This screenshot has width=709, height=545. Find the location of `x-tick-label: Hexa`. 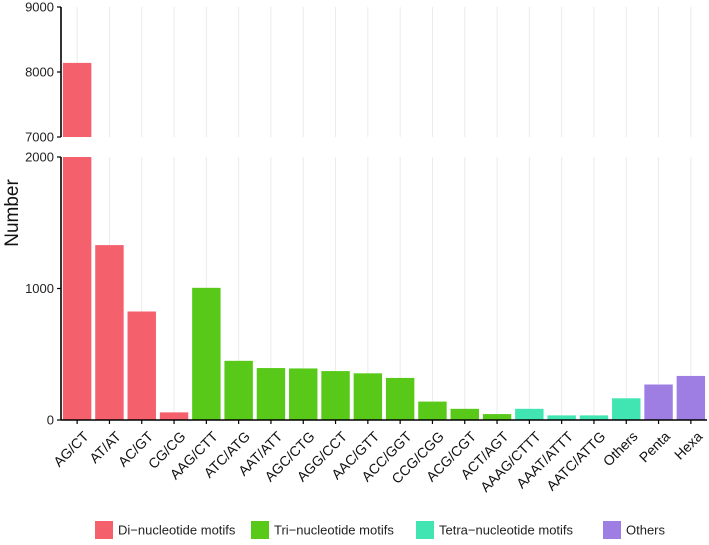

x-tick-label: Hexa is located at coordinates (688, 445).